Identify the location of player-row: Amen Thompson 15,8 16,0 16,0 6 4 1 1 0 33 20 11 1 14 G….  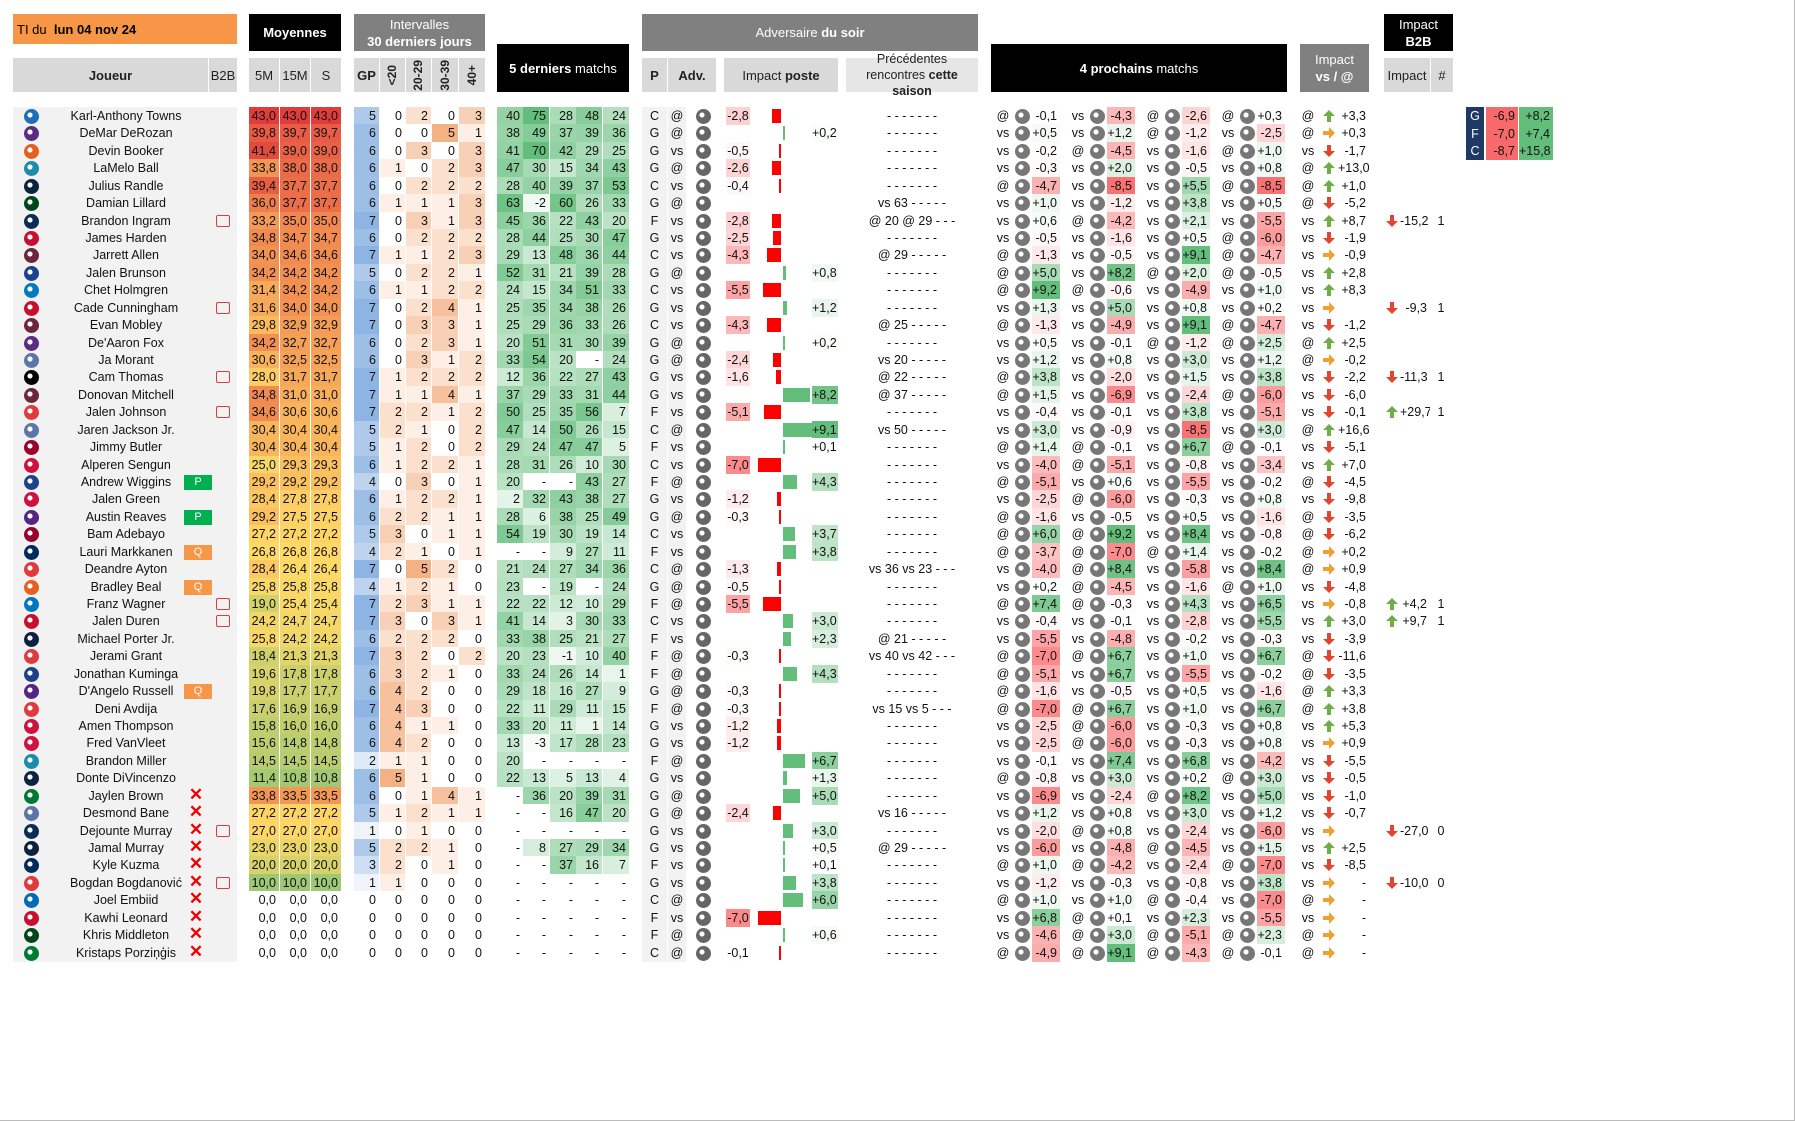
(897, 726).